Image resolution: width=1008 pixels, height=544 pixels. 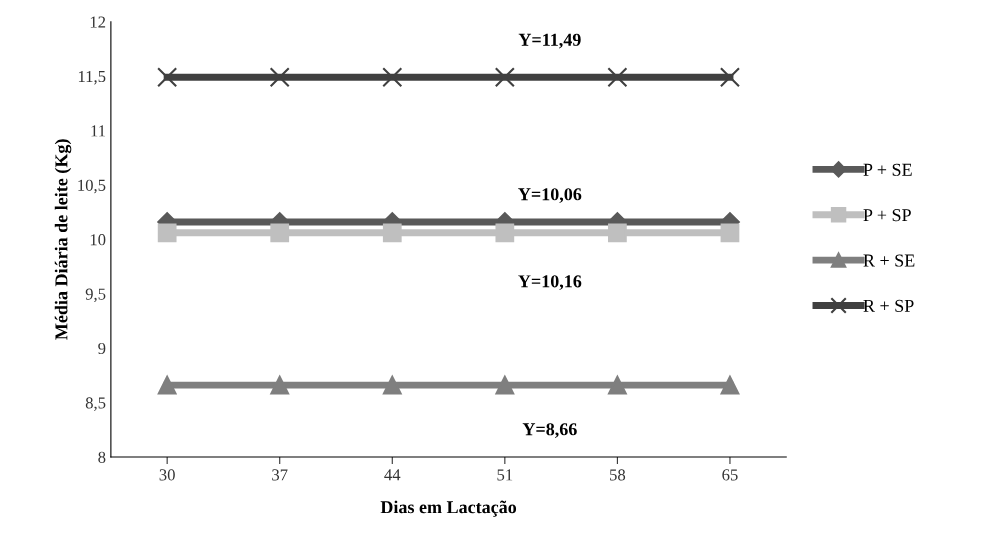 What do you see at coordinates (98, 22) in the screenshot?
I see `y-tick-label: 12` at bounding box center [98, 22].